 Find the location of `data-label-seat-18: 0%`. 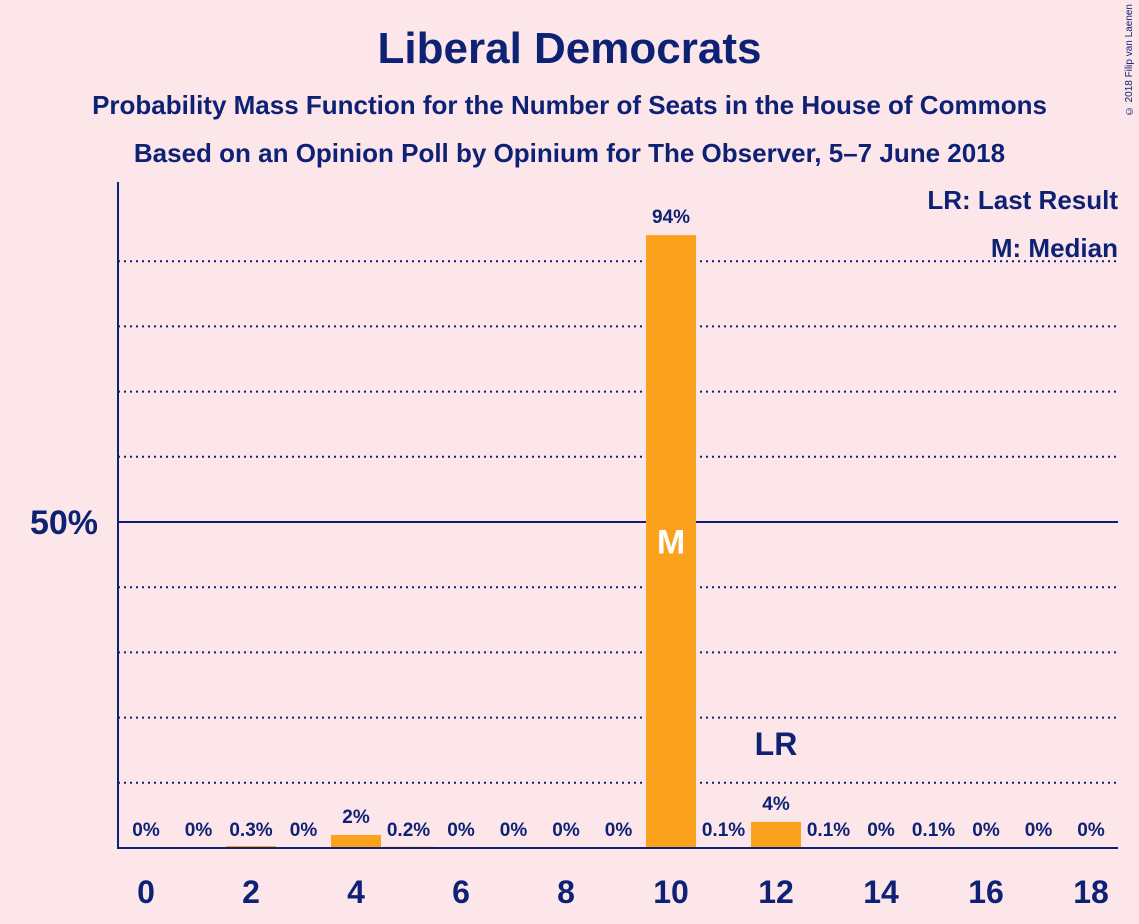

data-label-seat-18: 0% is located at coordinates (1091, 830).